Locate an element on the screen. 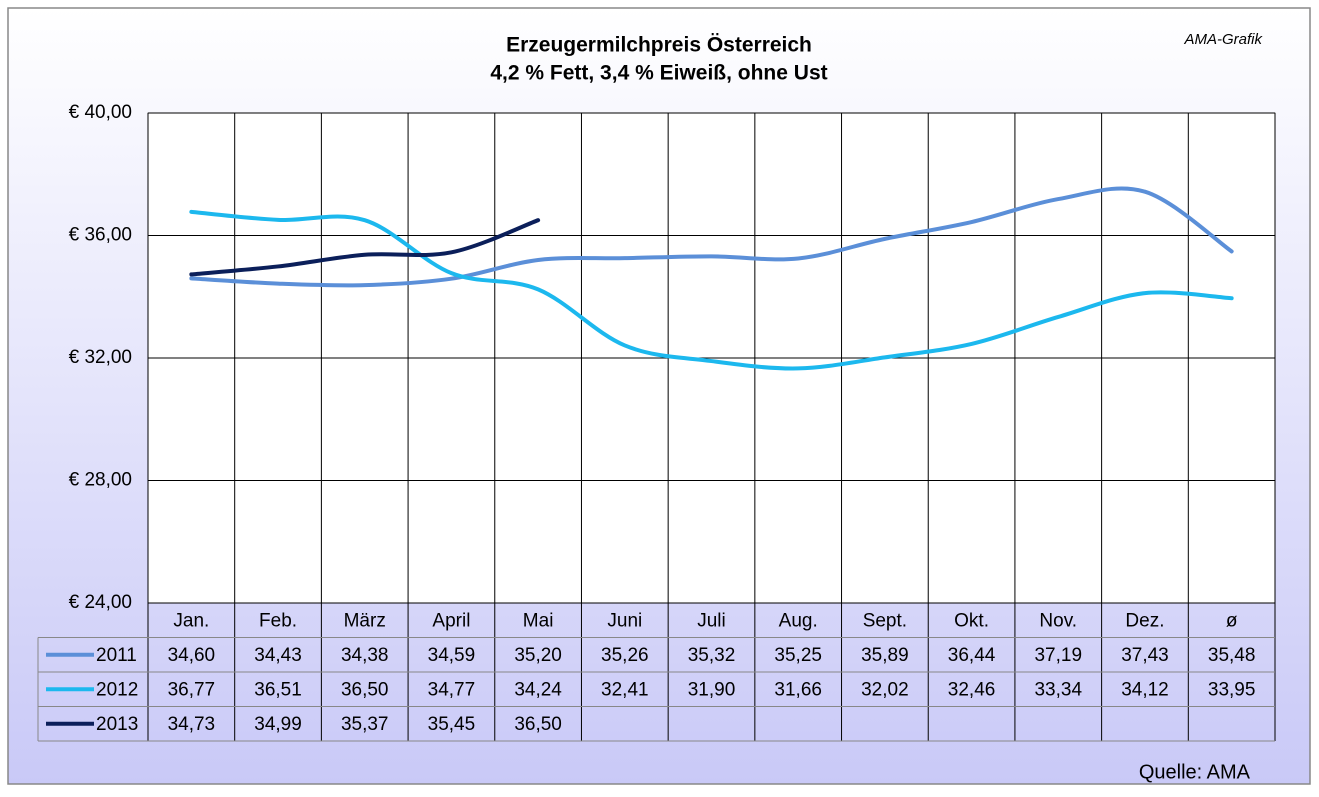  y-tick-label: € 36,00 is located at coordinates (100, 235).